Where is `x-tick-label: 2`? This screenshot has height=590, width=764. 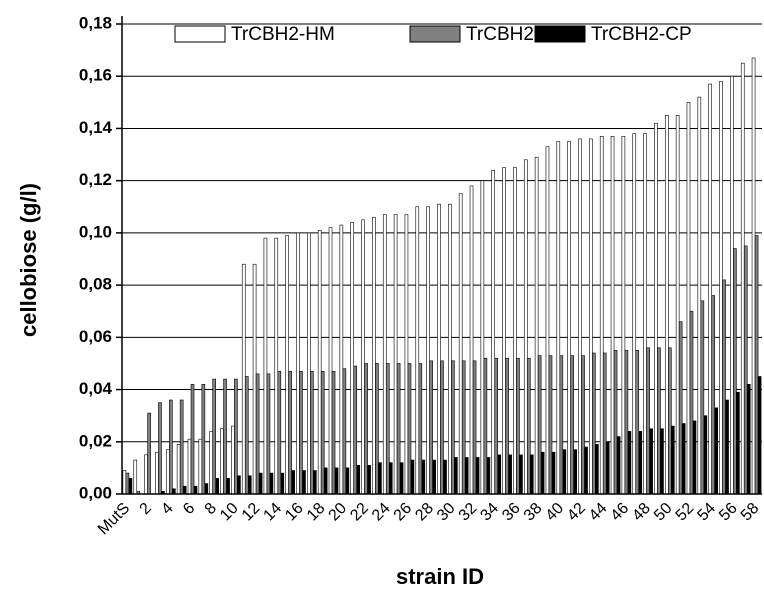
x-tick-label: 2 is located at coordinates (146, 509).